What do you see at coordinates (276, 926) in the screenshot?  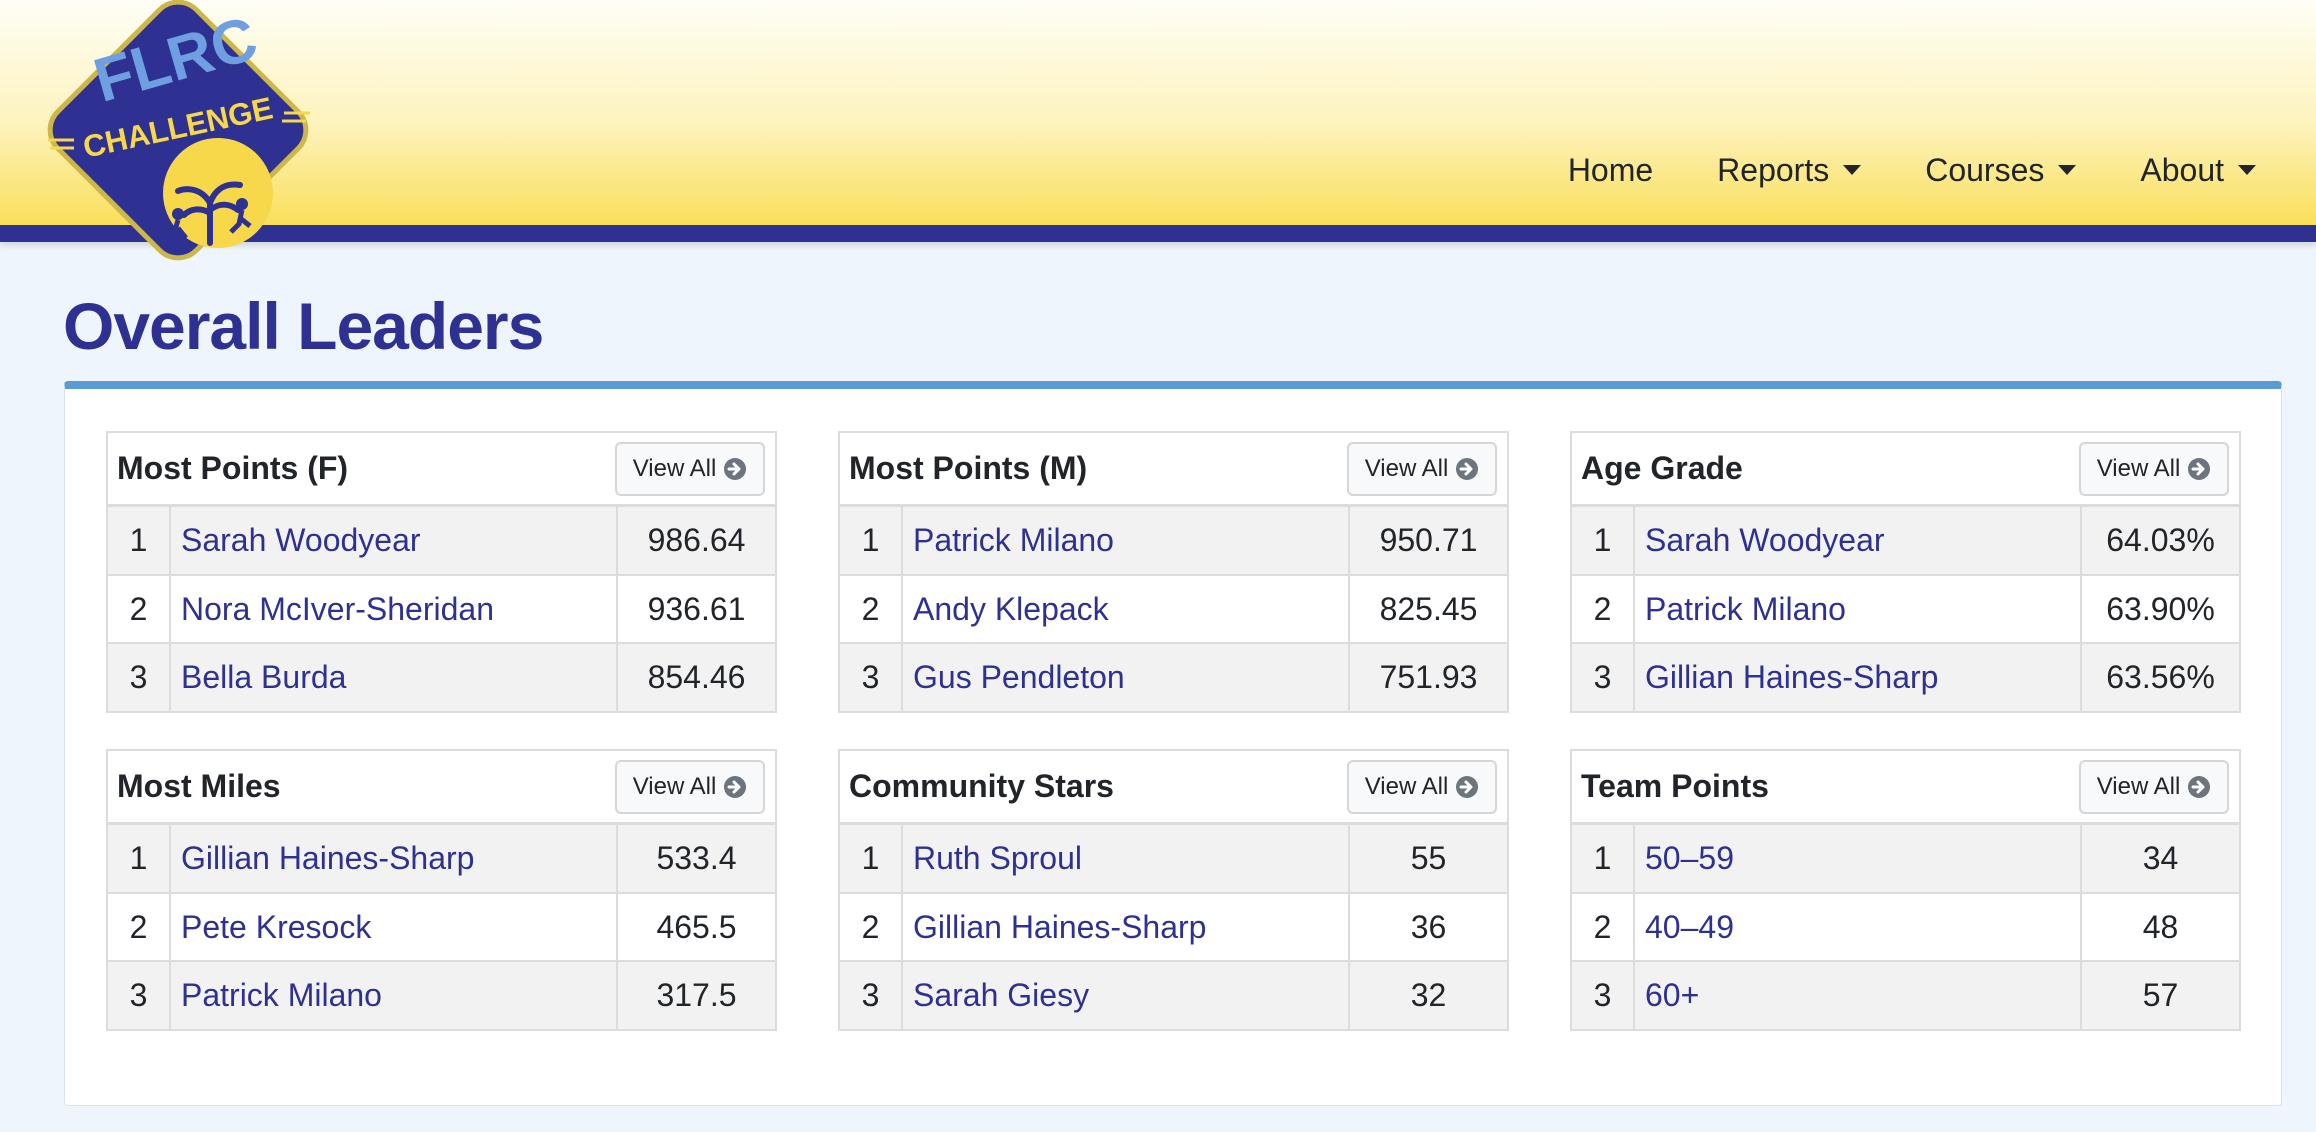 I see `leader-name-link: Pete Kresock` at bounding box center [276, 926].